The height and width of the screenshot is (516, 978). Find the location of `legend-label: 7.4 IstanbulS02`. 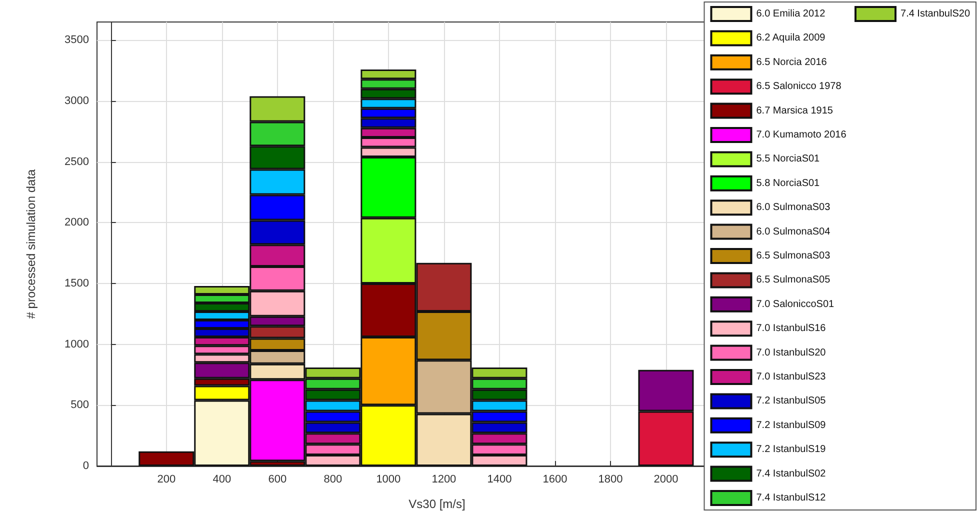

legend-label: 7.4 IstanbulS02 is located at coordinates (791, 474).